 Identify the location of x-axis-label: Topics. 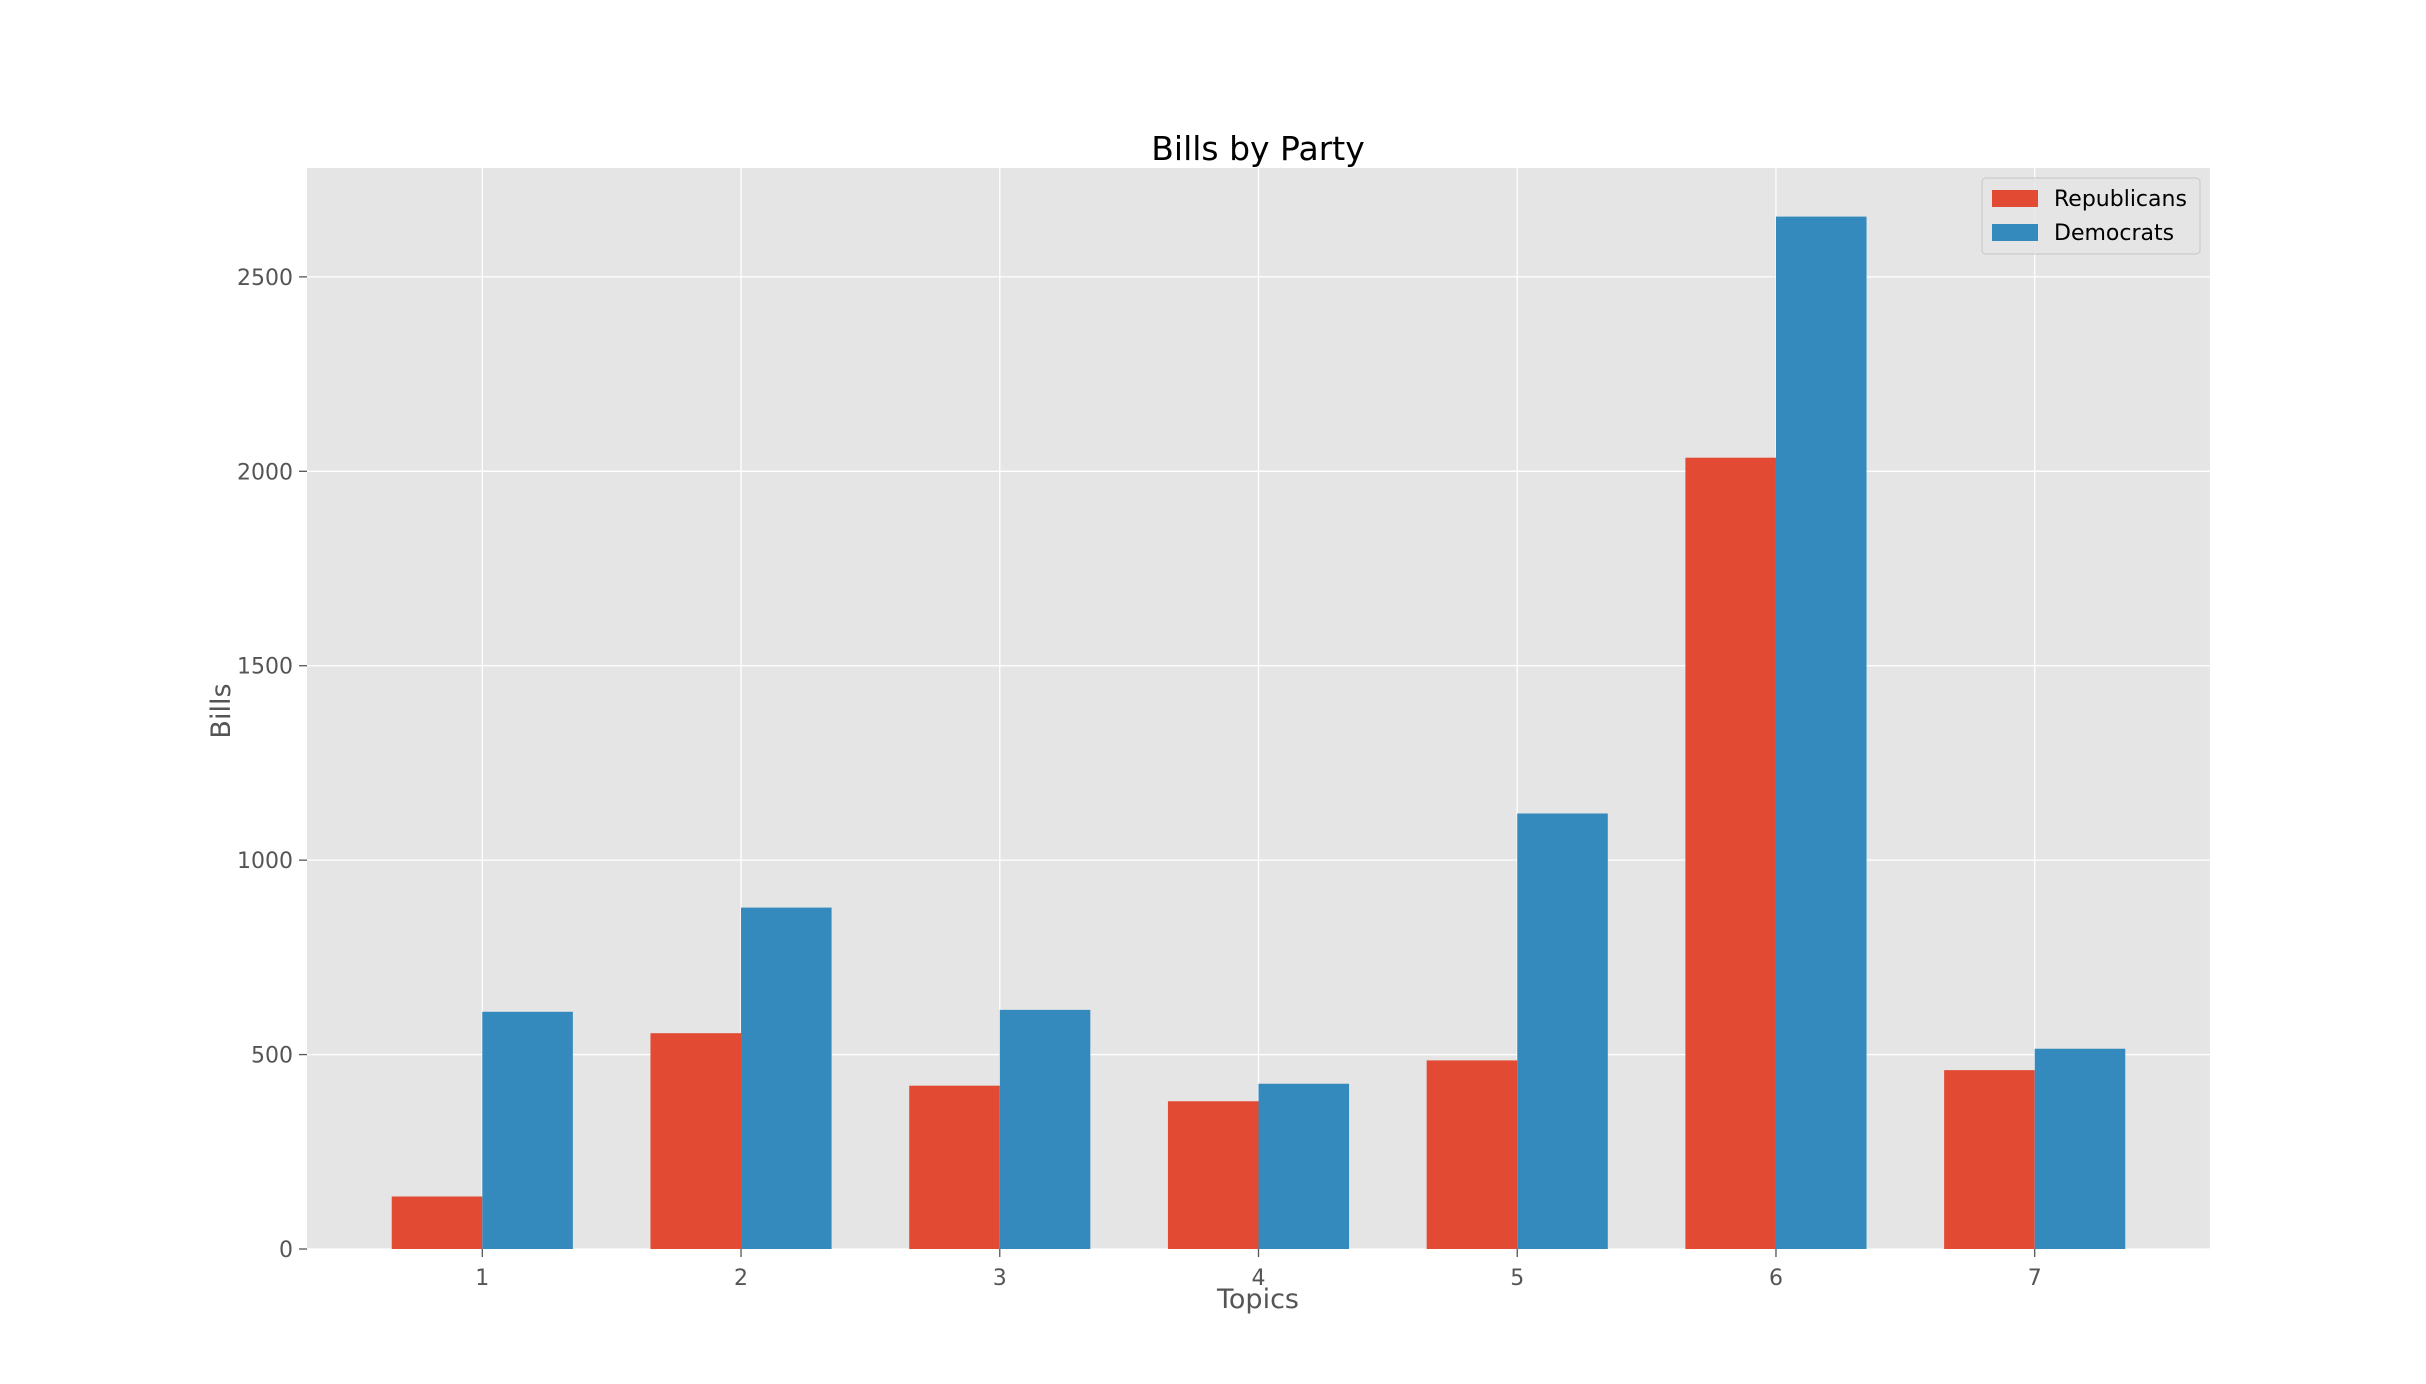
(1257, 1299).